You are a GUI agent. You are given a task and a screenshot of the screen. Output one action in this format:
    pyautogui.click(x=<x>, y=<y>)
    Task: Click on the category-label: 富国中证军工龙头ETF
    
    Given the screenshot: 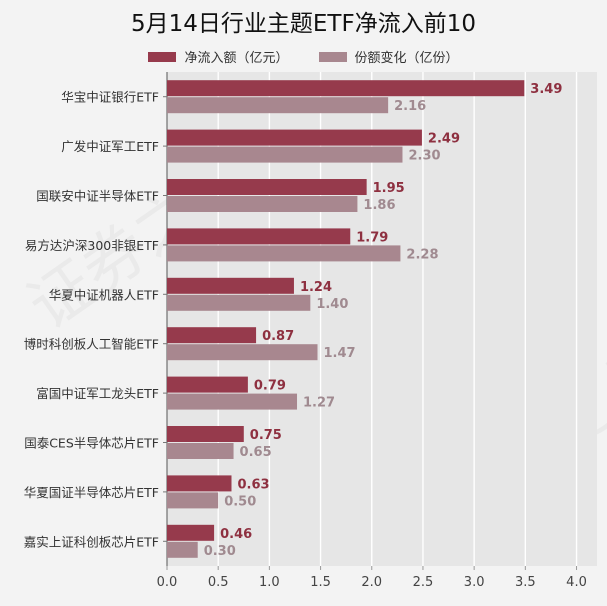 What is the action you would take?
    pyautogui.click(x=97, y=393)
    